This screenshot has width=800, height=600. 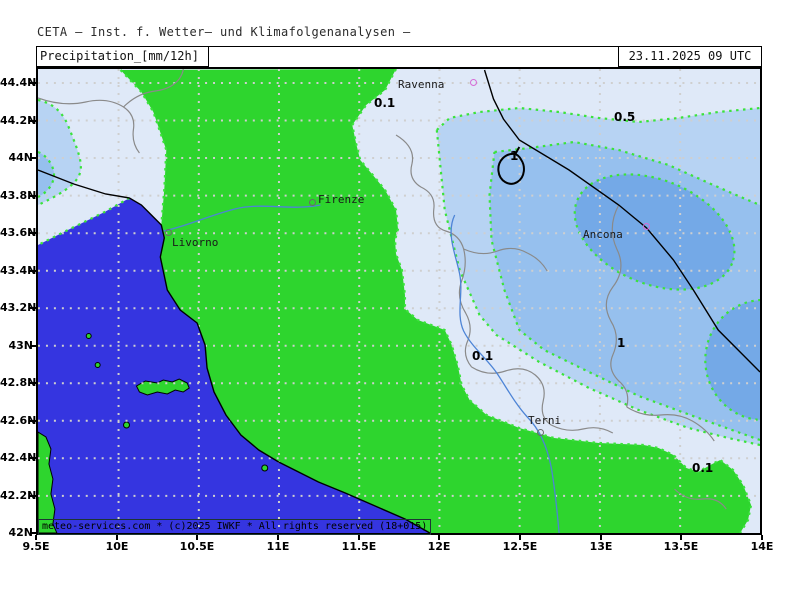 What do you see at coordinates (399, 46) in the screenshot?
I see `header-rule` at bounding box center [399, 46].